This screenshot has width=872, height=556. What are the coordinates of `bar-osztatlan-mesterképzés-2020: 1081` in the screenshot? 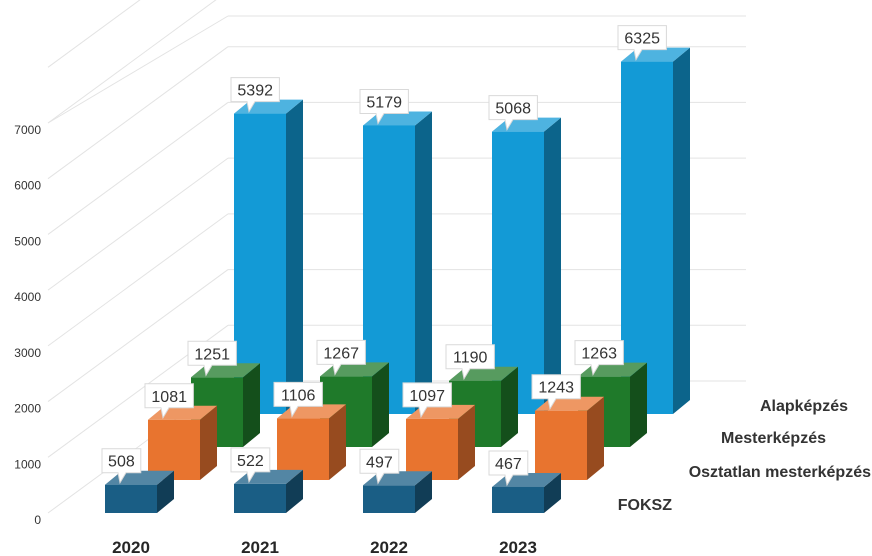 It's located at (180, 431).